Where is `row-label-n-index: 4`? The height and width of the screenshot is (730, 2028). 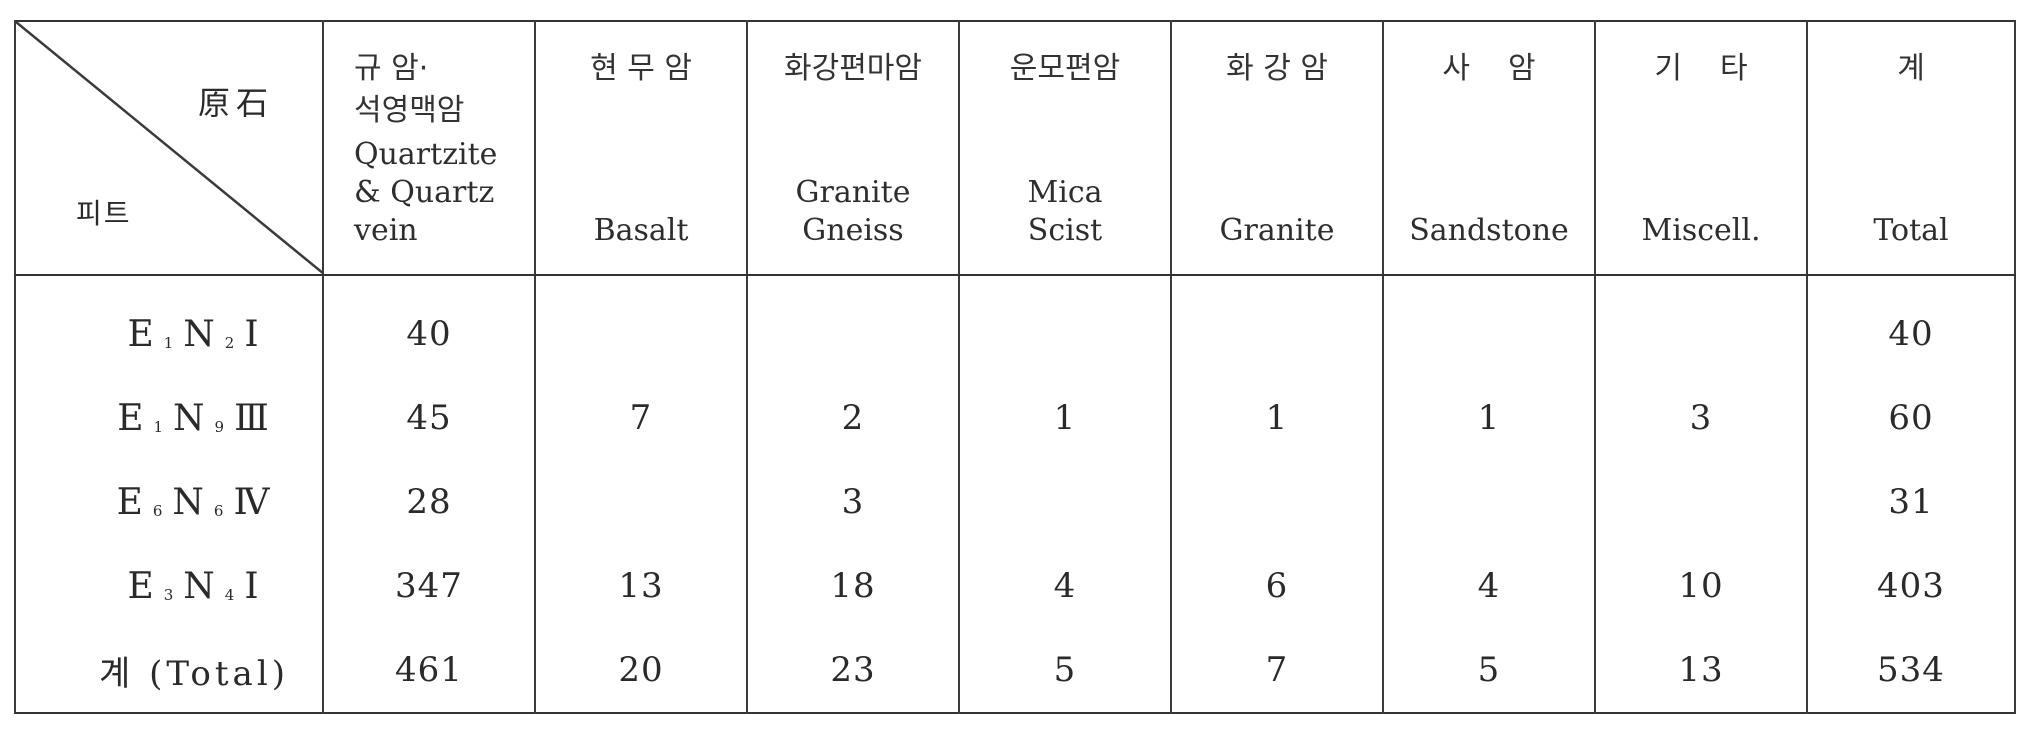
row-label-n-index: 4 is located at coordinates (230, 594).